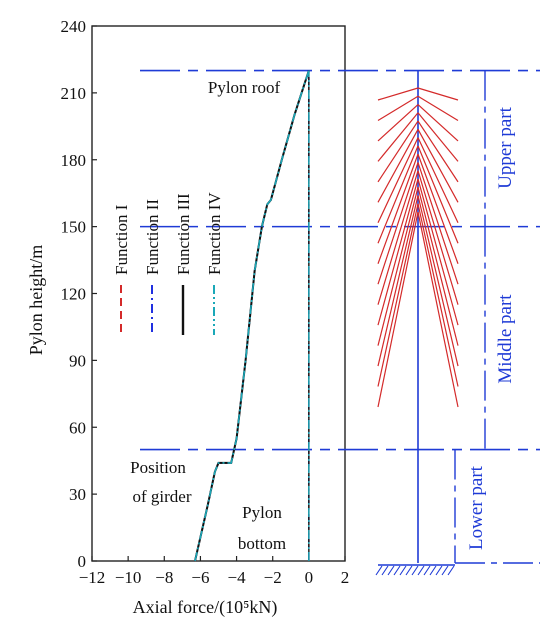  What do you see at coordinates (158, 467) in the screenshot?
I see `annotation-position-line1: Position` at bounding box center [158, 467].